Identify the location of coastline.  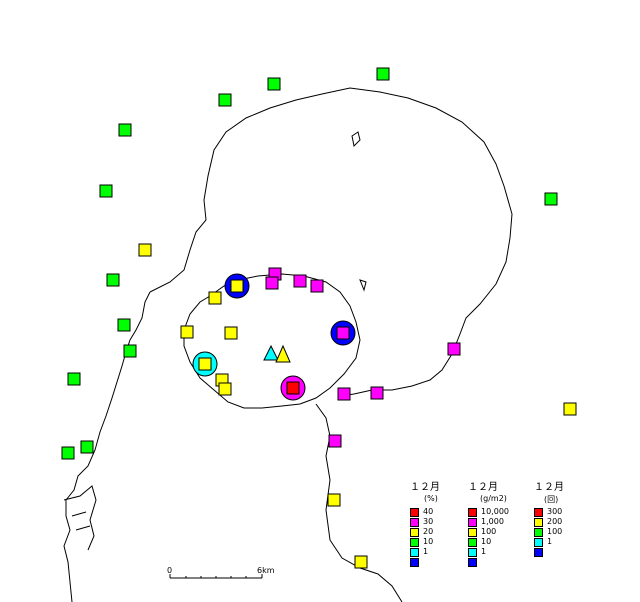
(107, 446).